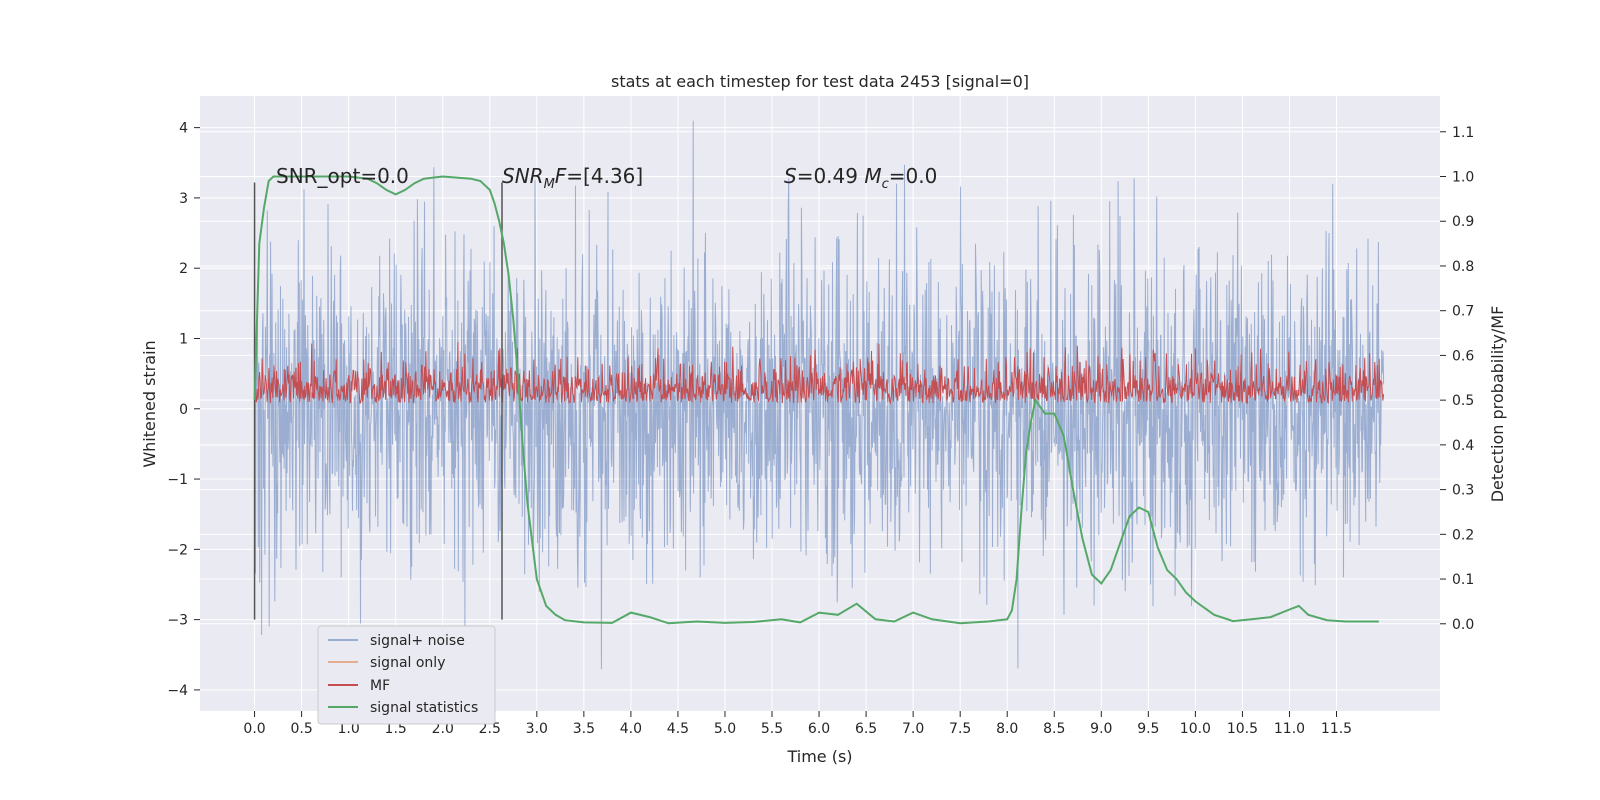  Describe the element at coordinates (1463, 356) in the screenshot. I see `y-right-tick-label: 0.6` at that location.